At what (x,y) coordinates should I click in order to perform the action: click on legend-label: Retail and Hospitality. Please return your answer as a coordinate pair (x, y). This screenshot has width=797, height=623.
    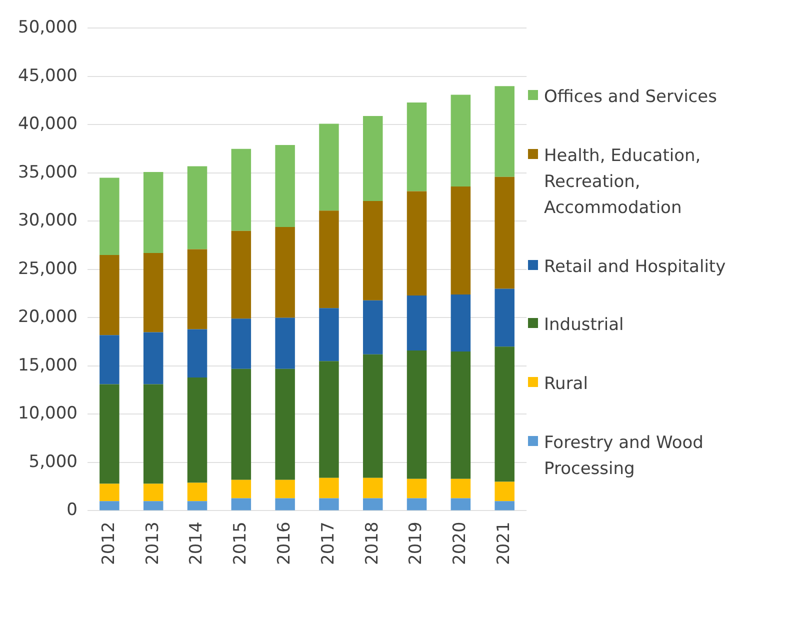
    Looking at the image, I should click on (635, 267).